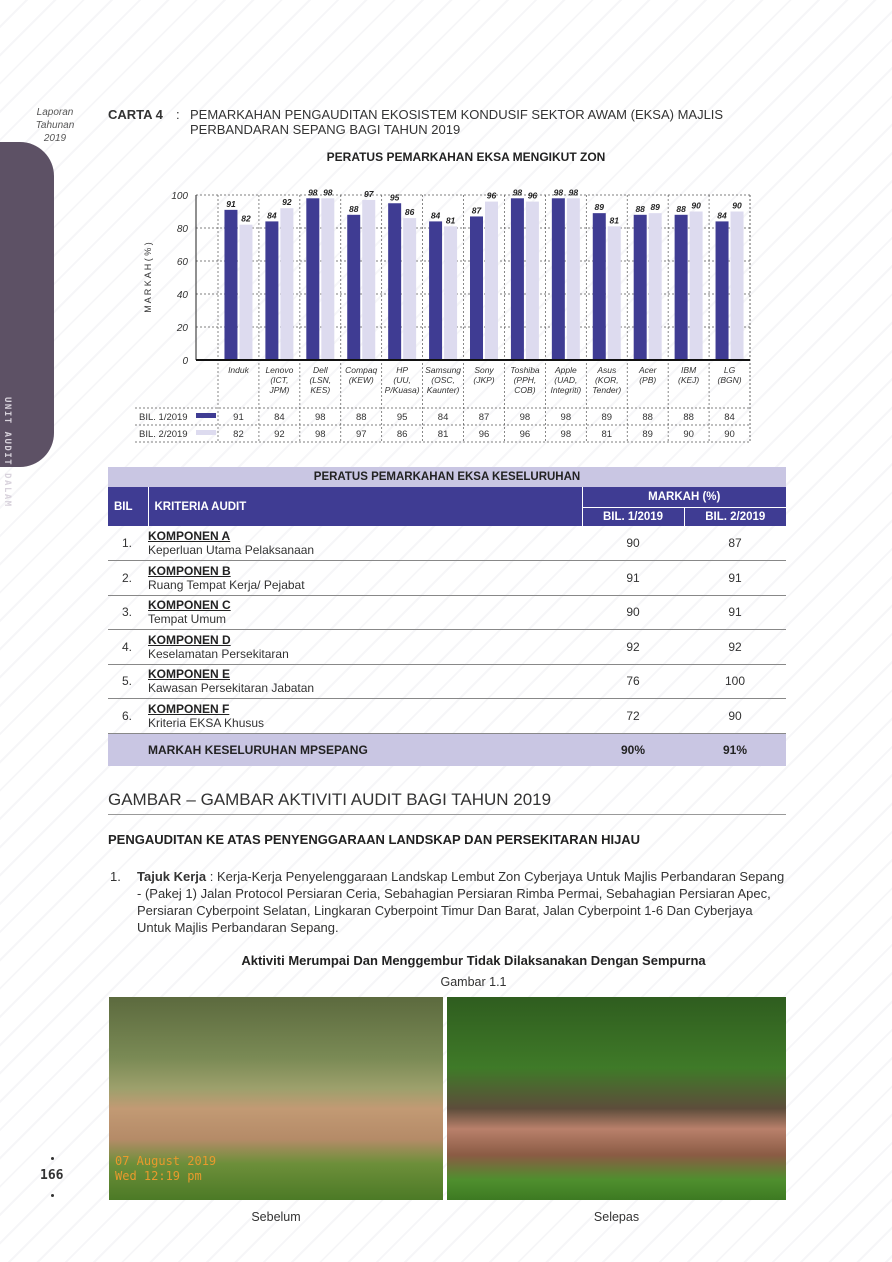 The image size is (892, 1262). What do you see at coordinates (616, 1098) in the screenshot?
I see `photo-after` at bounding box center [616, 1098].